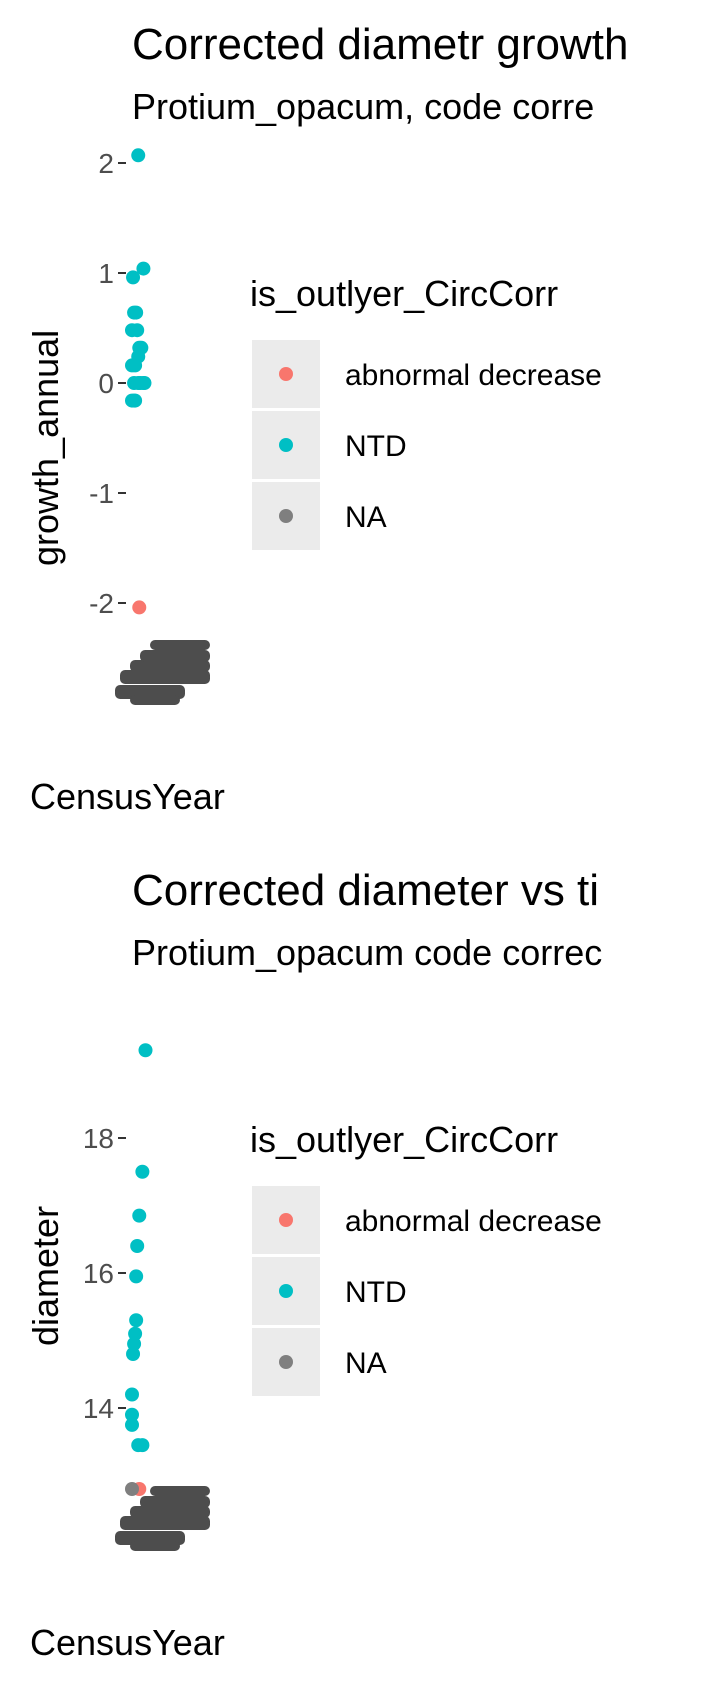  I want to click on chart-subtitle: Protium_opacum, code corre, so click(363, 106).